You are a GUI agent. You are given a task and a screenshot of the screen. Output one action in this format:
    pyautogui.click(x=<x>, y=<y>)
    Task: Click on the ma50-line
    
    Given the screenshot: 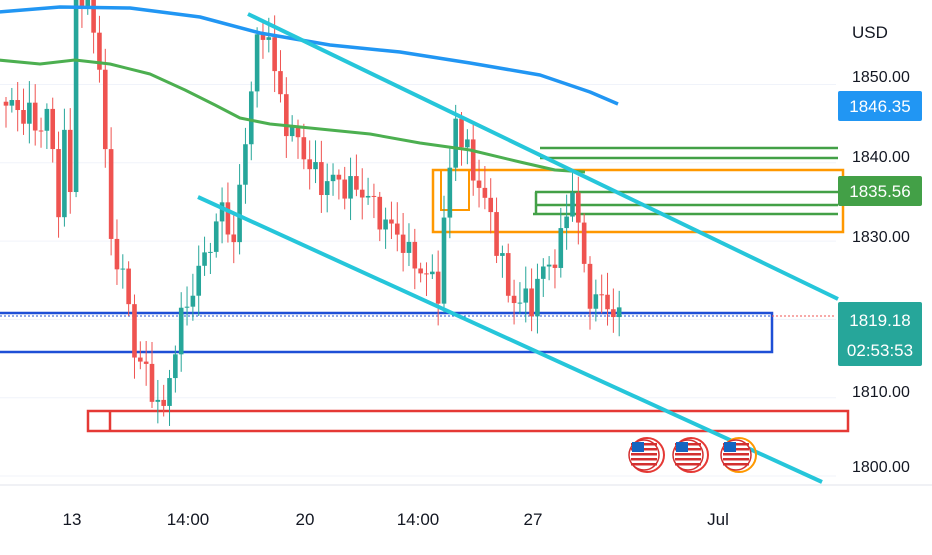 What is the action you would take?
    pyautogui.click(x=293, y=116)
    